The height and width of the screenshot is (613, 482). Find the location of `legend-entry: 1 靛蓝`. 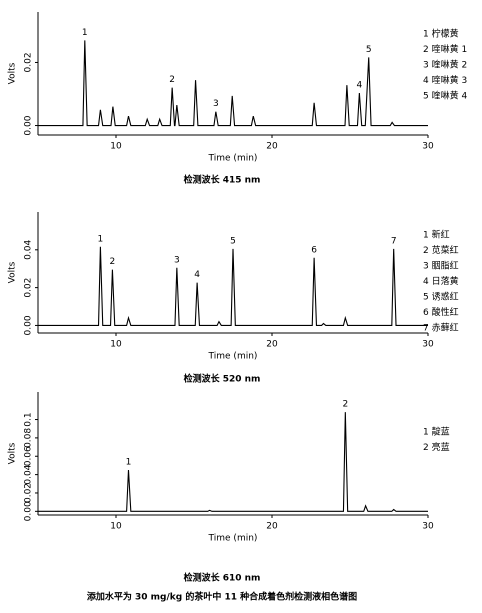

legend-entry: 1 靛蓝 is located at coordinates (436, 432).